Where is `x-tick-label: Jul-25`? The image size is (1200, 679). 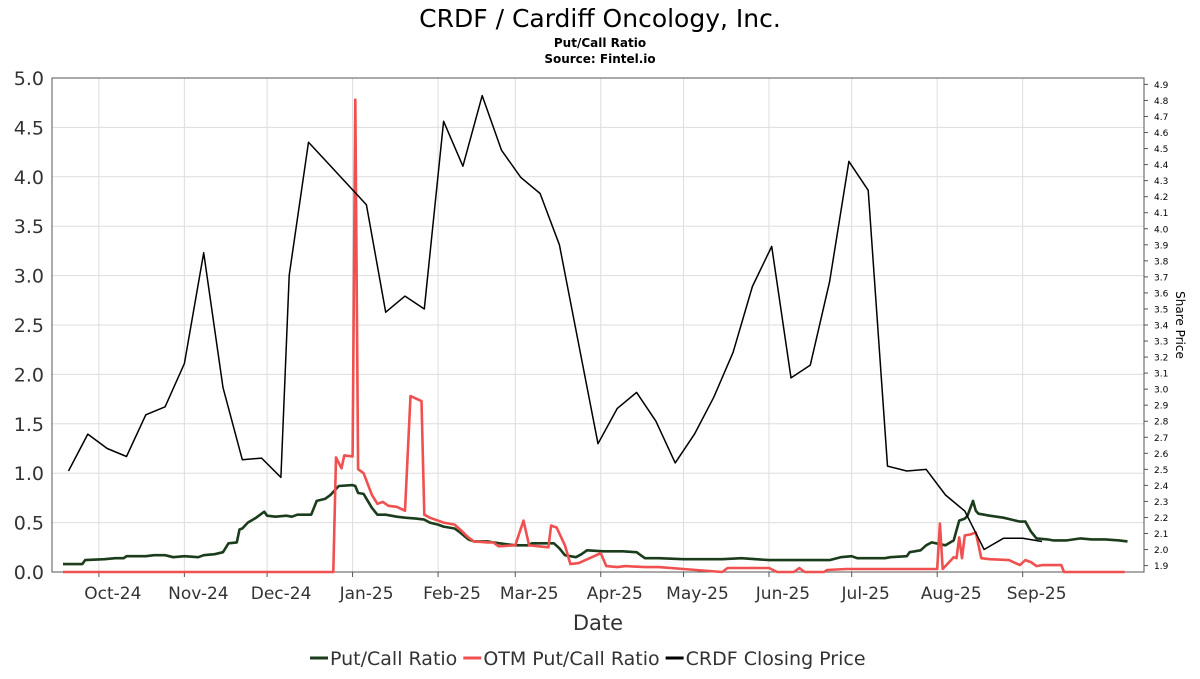
x-tick-label: Jul-25 is located at coordinates (865, 594).